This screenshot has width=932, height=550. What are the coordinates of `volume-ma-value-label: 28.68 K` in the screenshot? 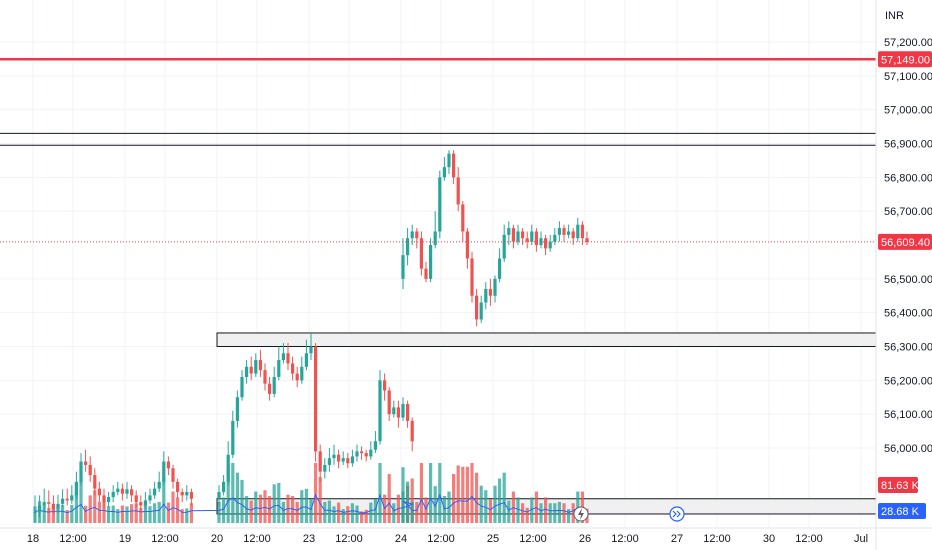 It's located at (900, 512).